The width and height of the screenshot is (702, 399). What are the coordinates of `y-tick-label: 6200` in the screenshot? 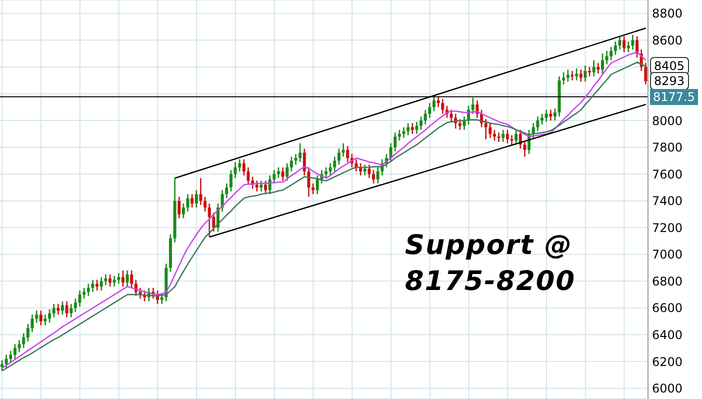 It's located at (667, 361).